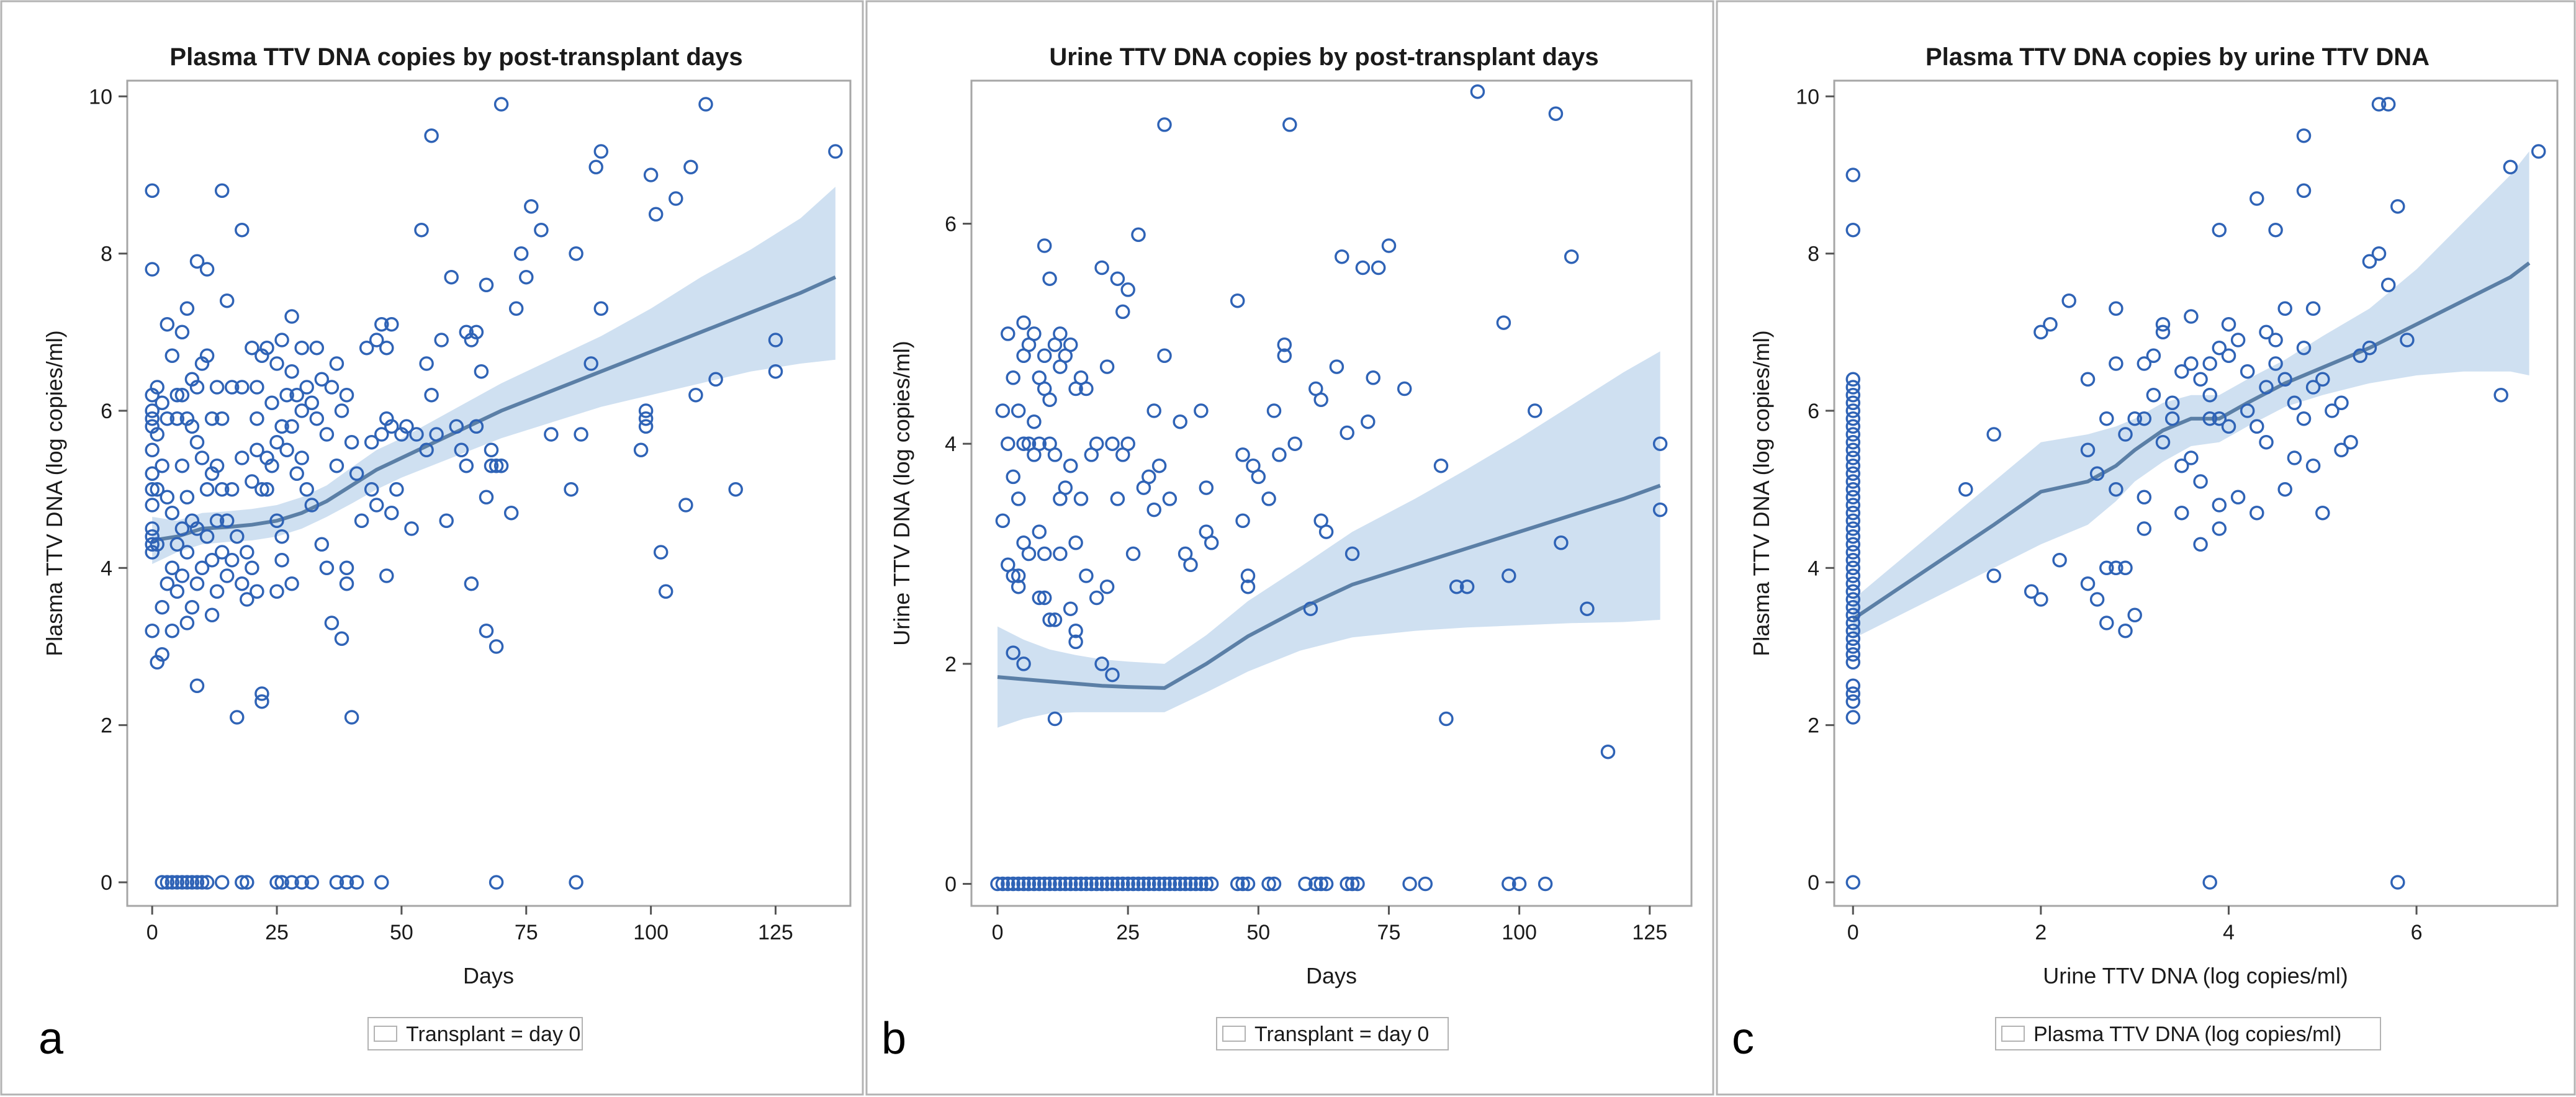 Image resolution: width=2576 pixels, height=1097 pixels. What do you see at coordinates (1519, 932) in the screenshot?
I see `x-tick-label: 100` at bounding box center [1519, 932].